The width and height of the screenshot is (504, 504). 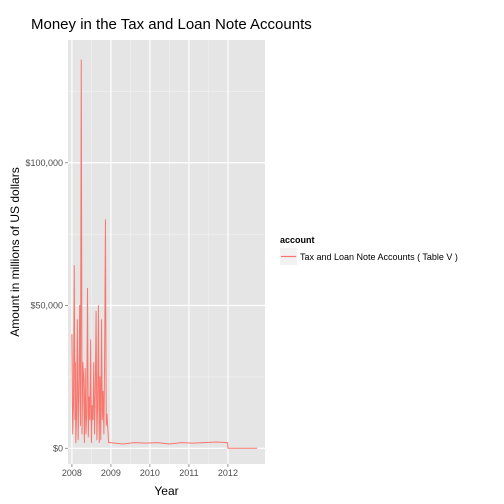 What do you see at coordinates (379, 257) in the screenshot?
I see `legend-label: Tax and Loan Note Accounts ( Table V )` at bounding box center [379, 257].